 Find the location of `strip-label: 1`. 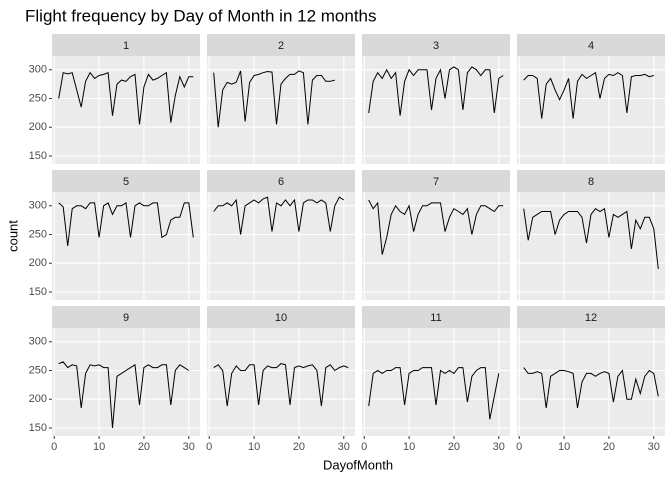

strip-label: 1 is located at coordinates (126, 46).